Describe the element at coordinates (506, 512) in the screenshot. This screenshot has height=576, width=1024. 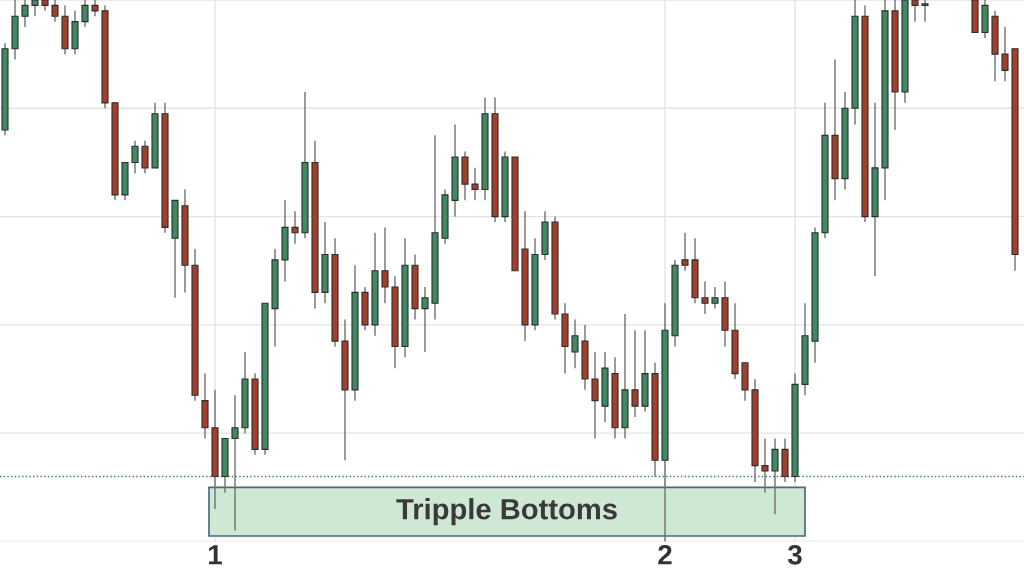
I see `band-label: Tripple Bottoms` at that location.